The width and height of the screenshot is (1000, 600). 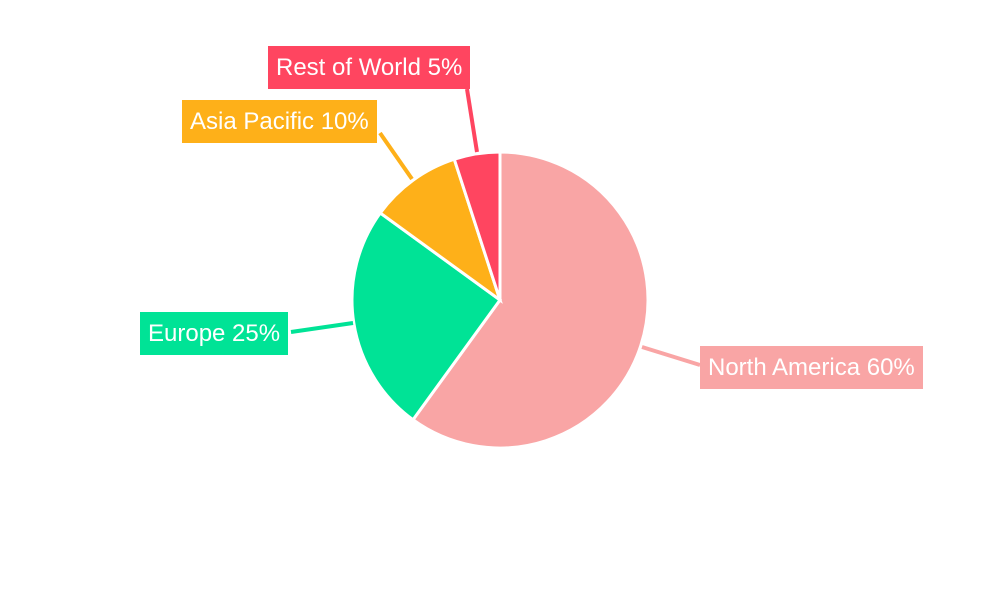 What do you see at coordinates (477, 225) in the screenshot?
I see `slice-rest-of-world` at bounding box center [477, 225].